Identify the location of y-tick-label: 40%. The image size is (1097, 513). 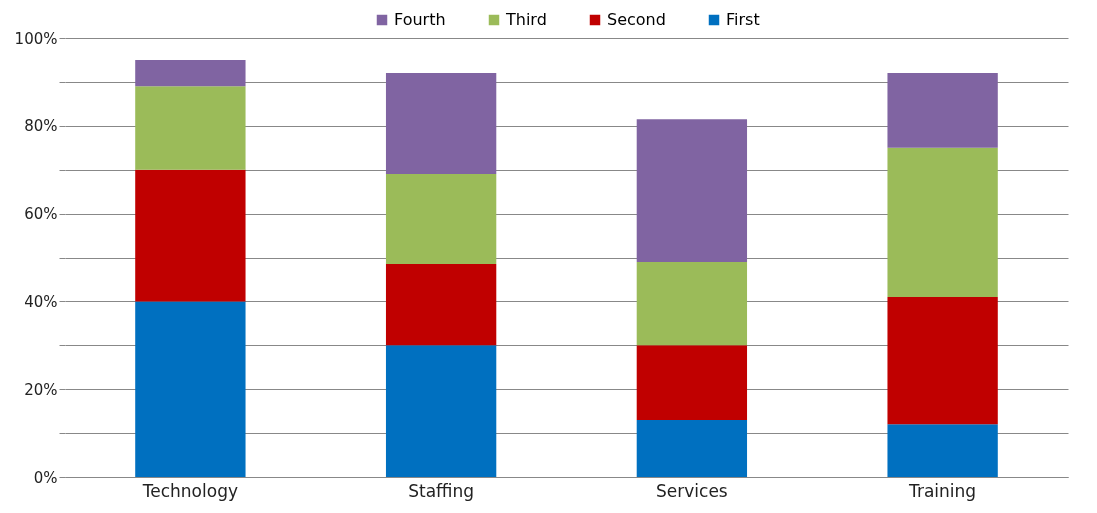
(41, 301).